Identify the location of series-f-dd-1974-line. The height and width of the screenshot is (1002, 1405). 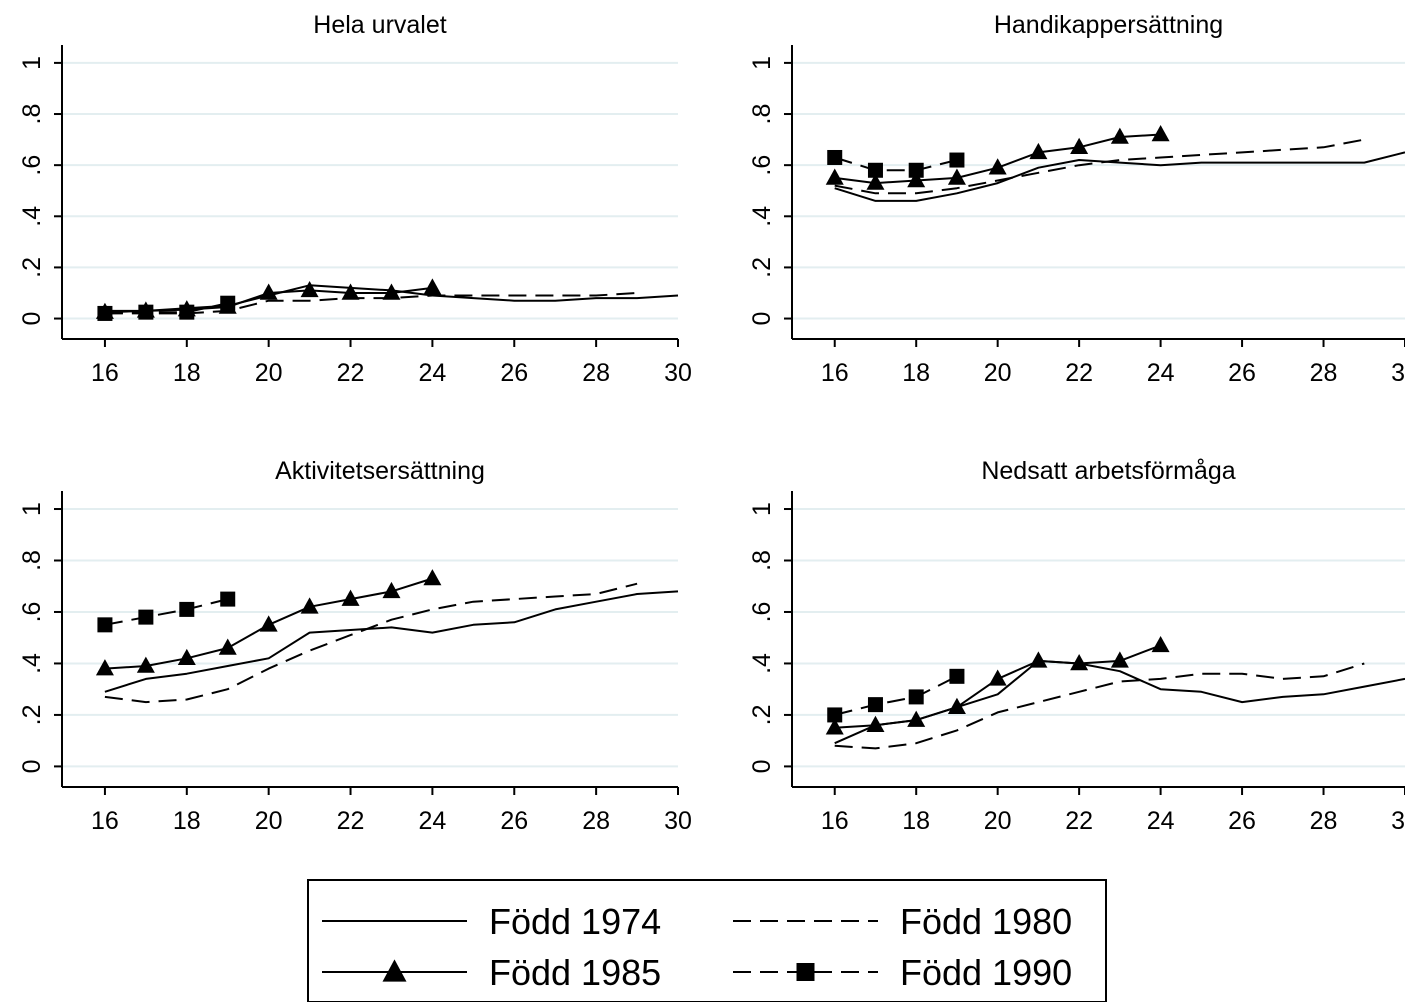
(1119, 176).